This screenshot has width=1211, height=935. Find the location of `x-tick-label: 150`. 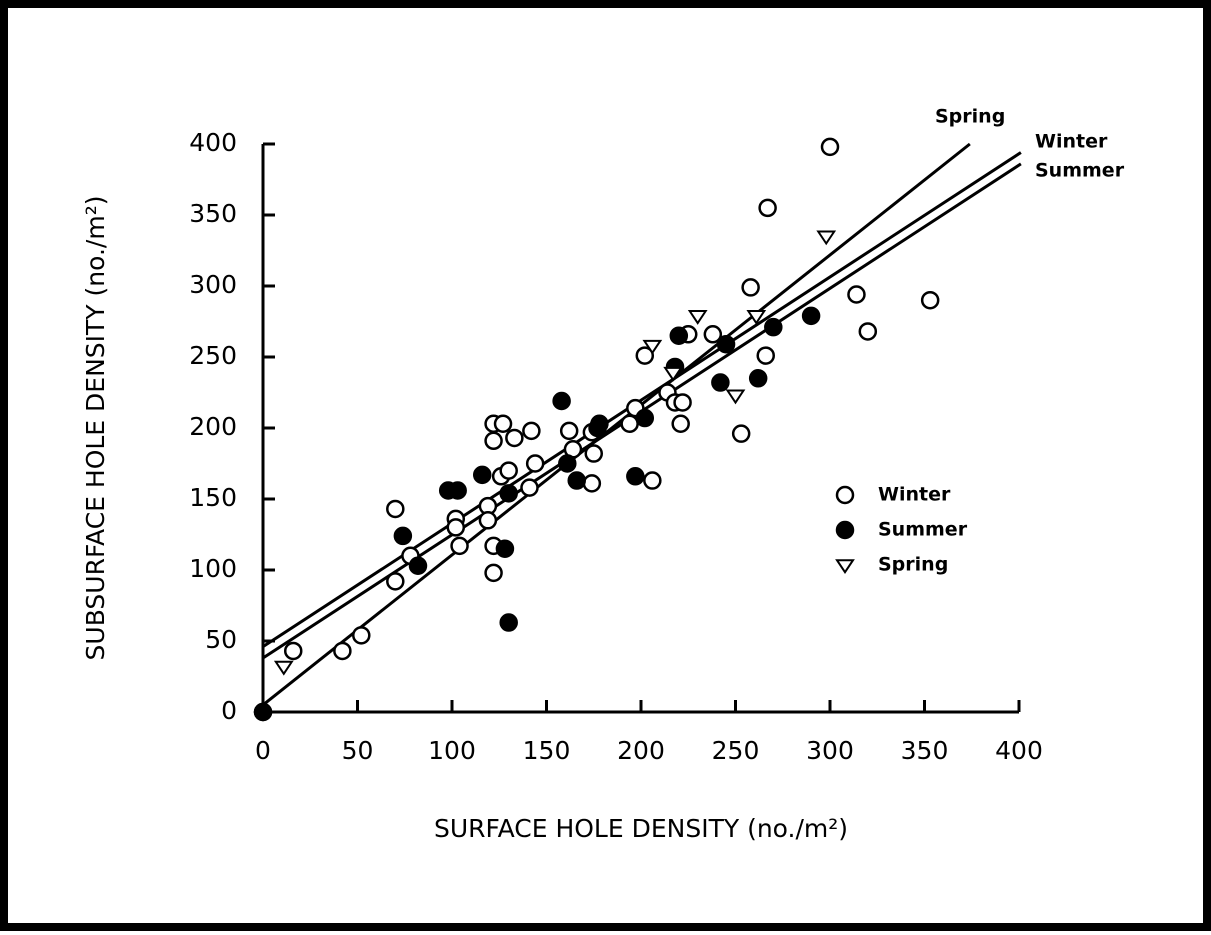

x-tick-label: 150 is located at coordinates (547, 750).